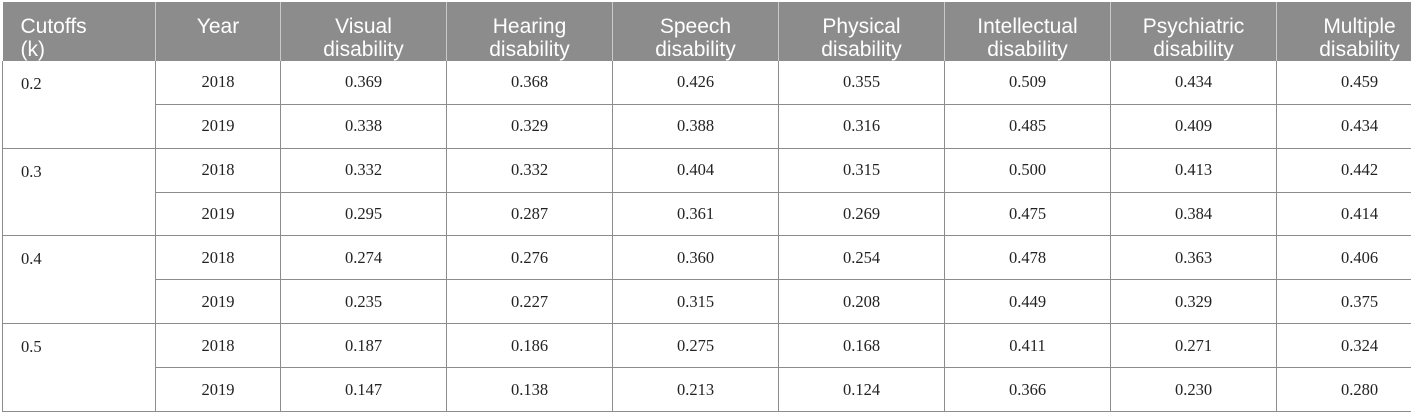  I want to click on value-cell: 0.269, so click(861, 214).